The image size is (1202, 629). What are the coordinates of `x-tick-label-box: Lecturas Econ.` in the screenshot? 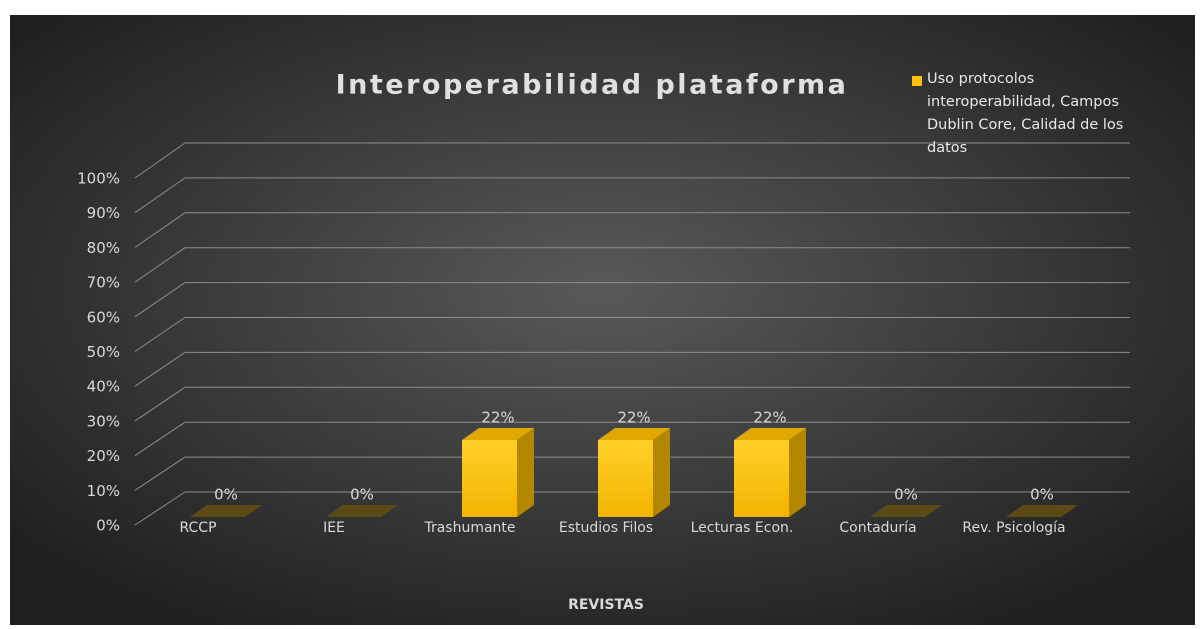 It's located at (742, 528).